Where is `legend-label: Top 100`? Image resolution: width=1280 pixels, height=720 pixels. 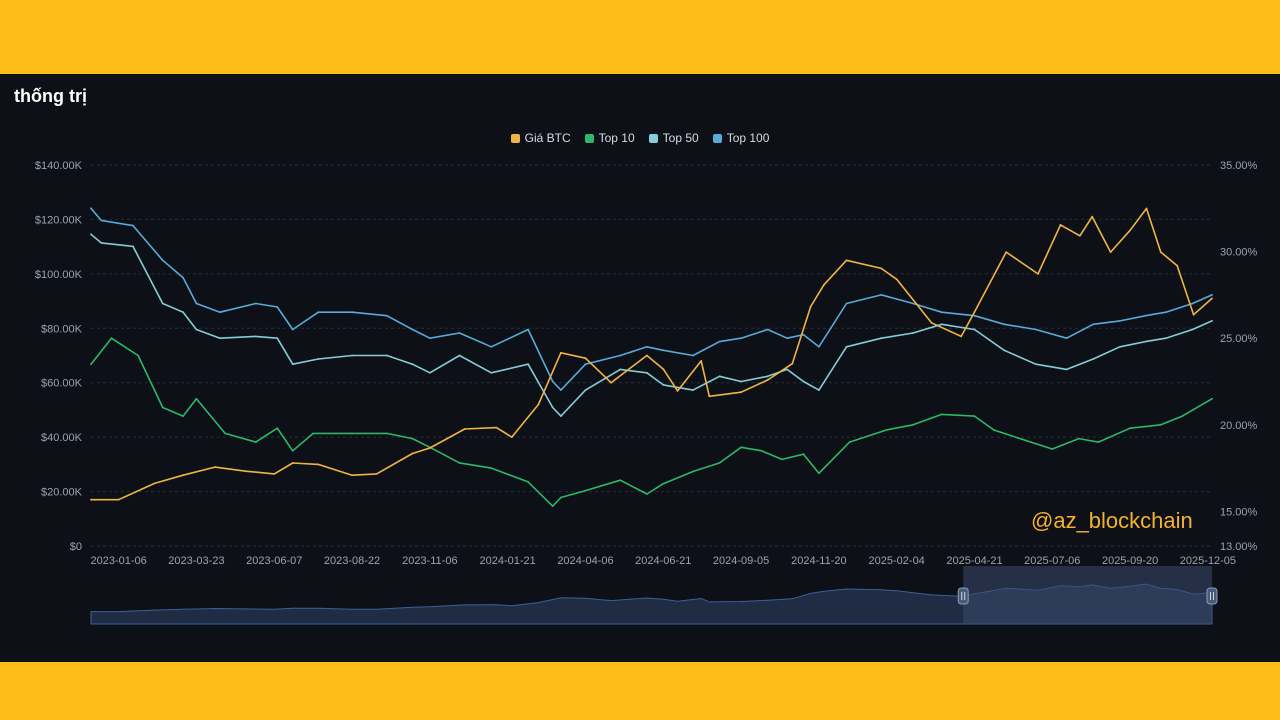 legend-label: Top 100 is located at coordinates (748, 138).